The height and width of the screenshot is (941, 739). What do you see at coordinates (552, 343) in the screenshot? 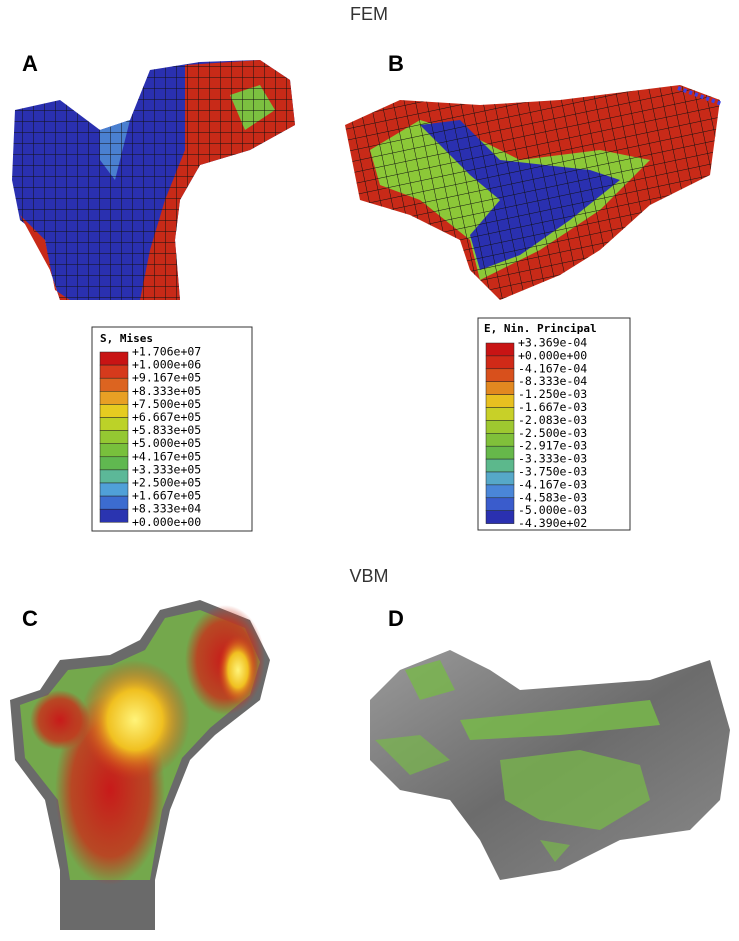
I see `legend-label: +3.369e-04` at bounding box center [552, 343].